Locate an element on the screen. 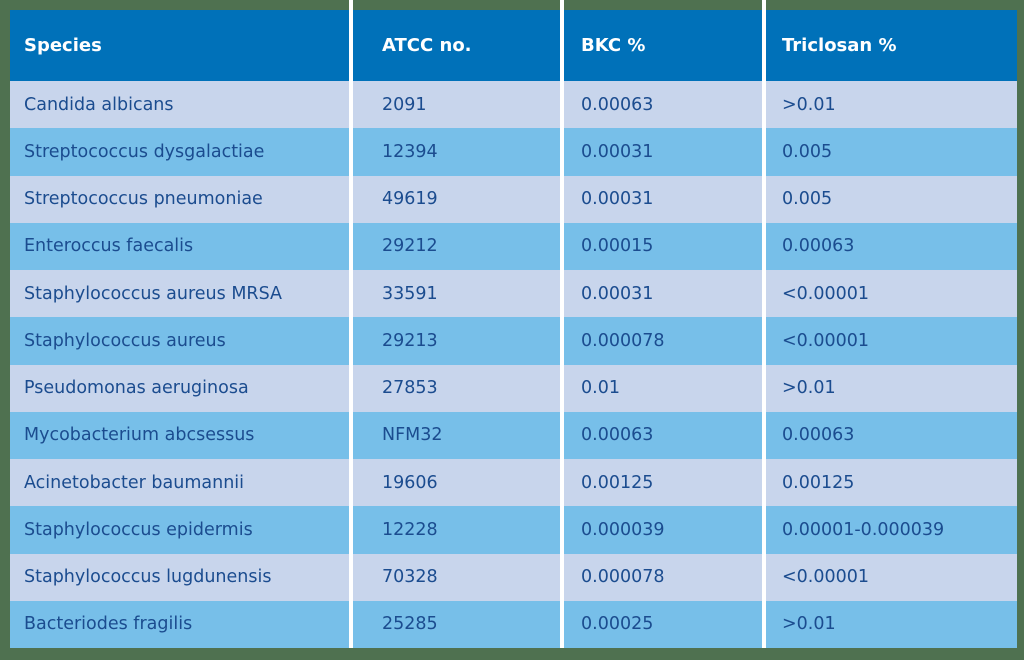 The width and height of the screenshot is (1024, 660). species-cell: Staphylococcus epidermis is located at coordinates (179, 530).